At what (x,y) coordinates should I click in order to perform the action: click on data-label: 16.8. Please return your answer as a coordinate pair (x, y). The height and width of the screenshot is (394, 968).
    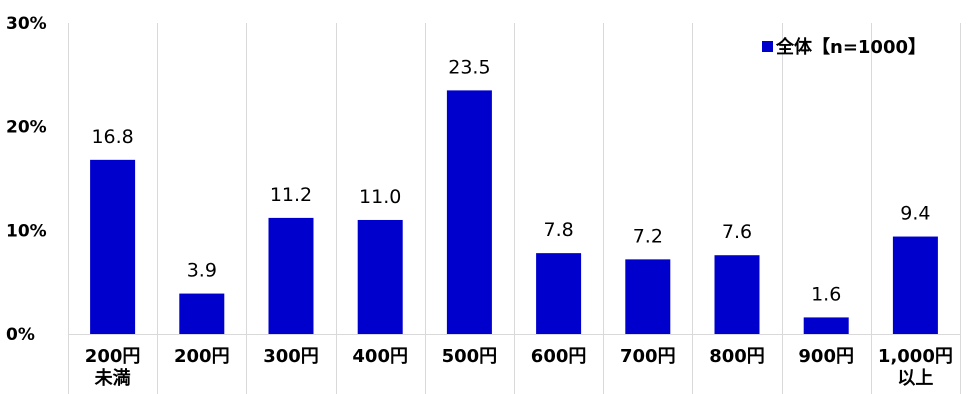
    Looking at the image, I should click on (112, 137).